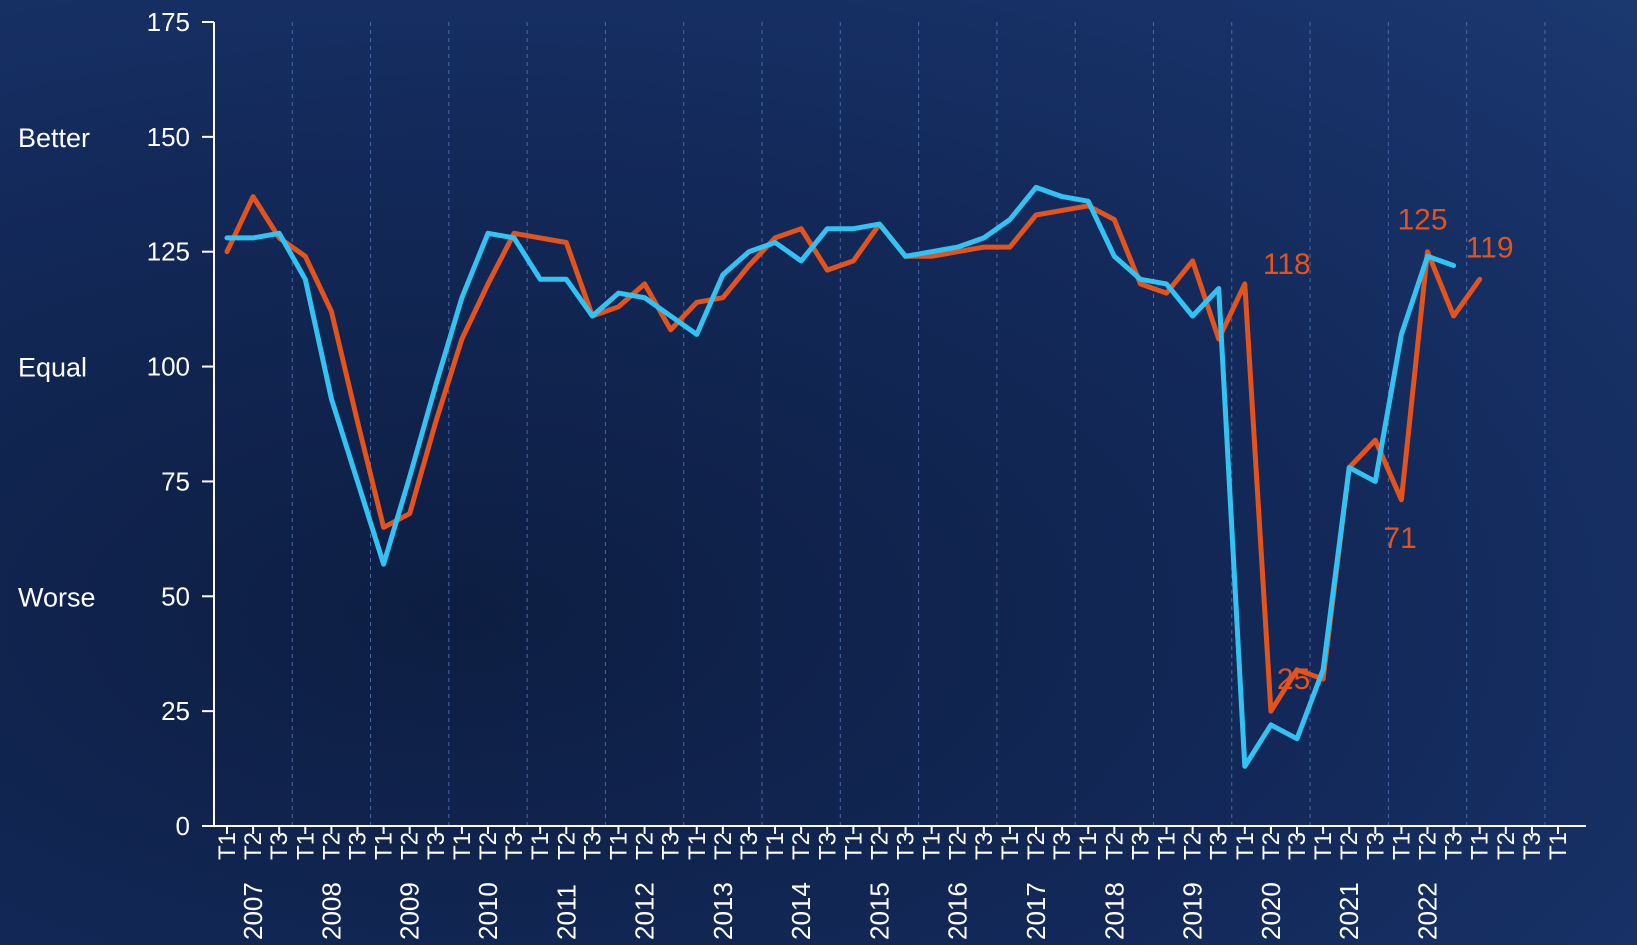  I want to click on year-label: 2020, so click(1271, 911).